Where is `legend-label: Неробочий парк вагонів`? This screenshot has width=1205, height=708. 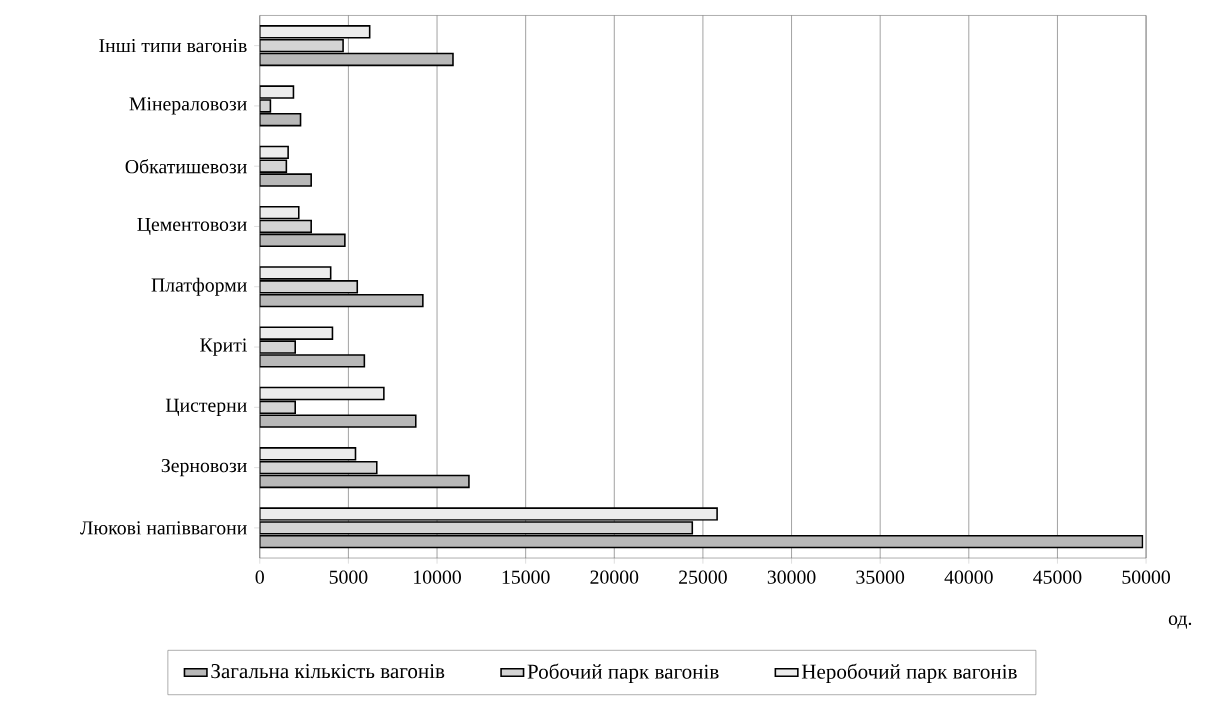 legend-label: Неробочий парк вагонів is located at coordinates (909, 673).